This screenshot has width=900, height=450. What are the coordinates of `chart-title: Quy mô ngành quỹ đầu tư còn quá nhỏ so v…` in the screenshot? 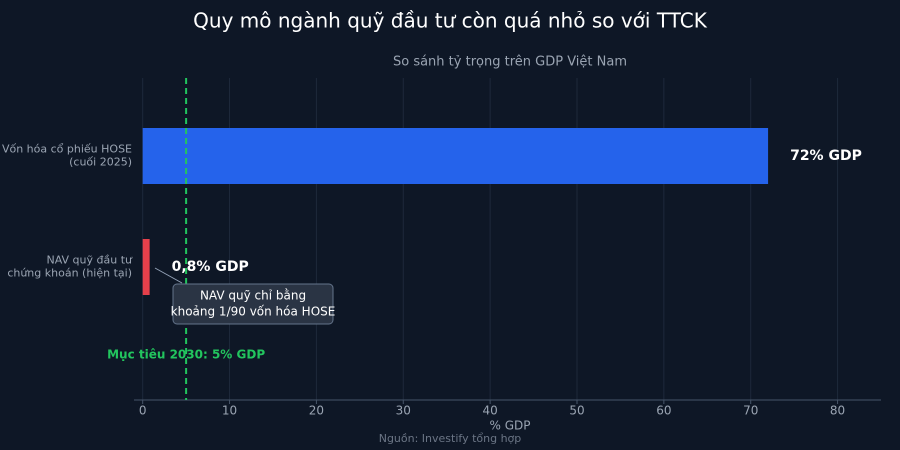 It's located at (450, 21).